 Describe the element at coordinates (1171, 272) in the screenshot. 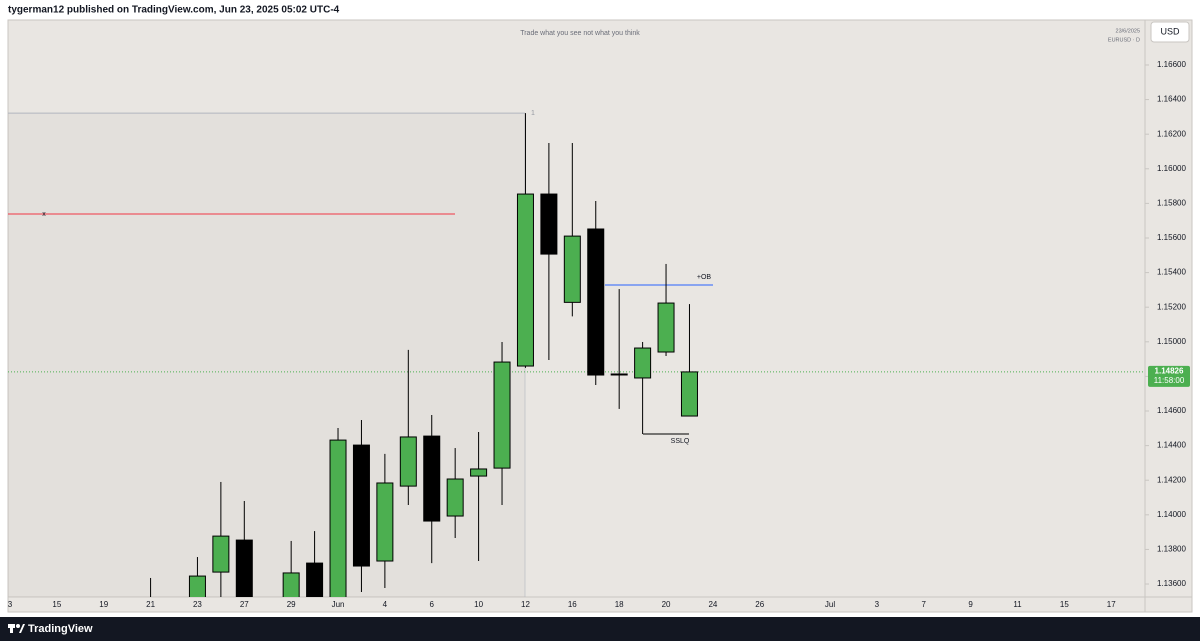

I see `y-tick-label: 1.15400` at that location.